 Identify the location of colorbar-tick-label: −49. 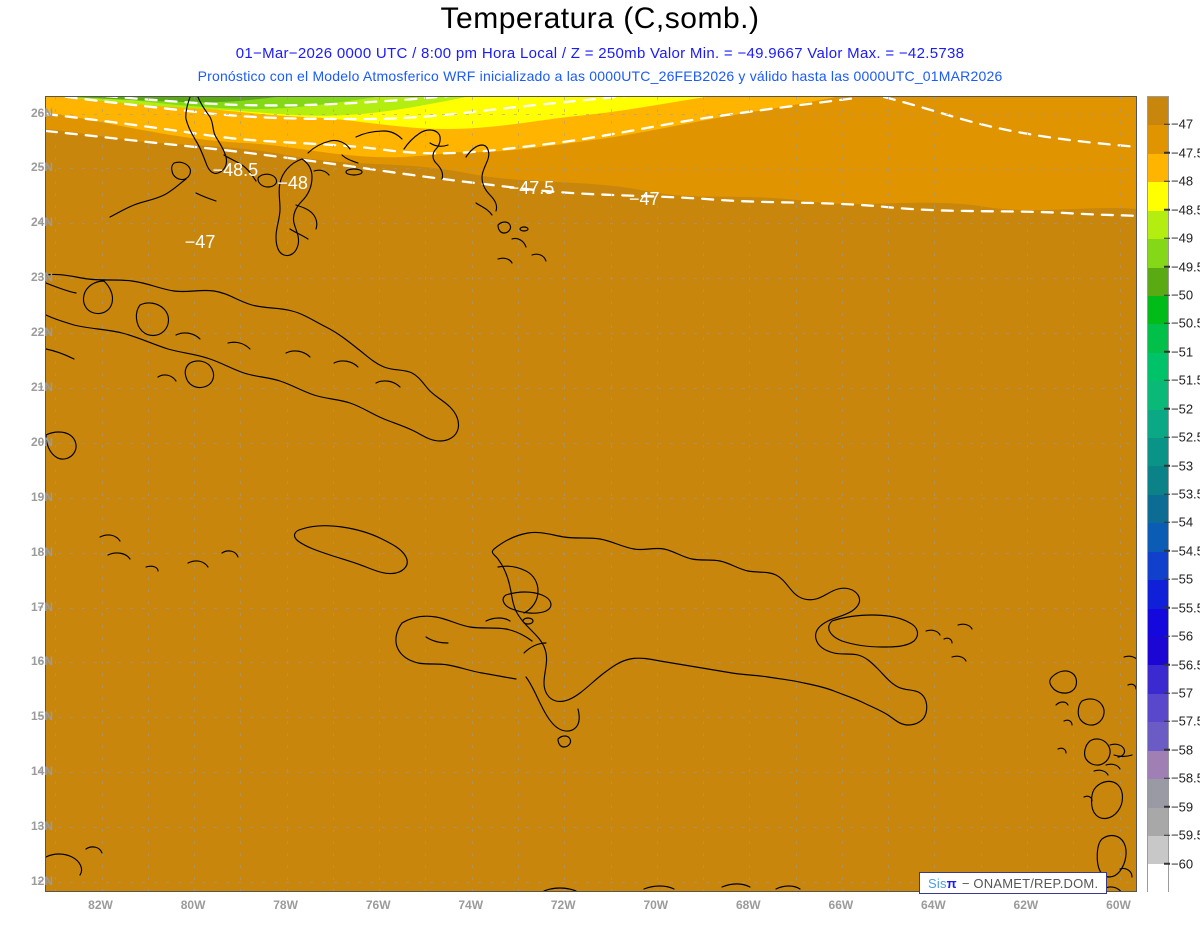
(1182, 238).